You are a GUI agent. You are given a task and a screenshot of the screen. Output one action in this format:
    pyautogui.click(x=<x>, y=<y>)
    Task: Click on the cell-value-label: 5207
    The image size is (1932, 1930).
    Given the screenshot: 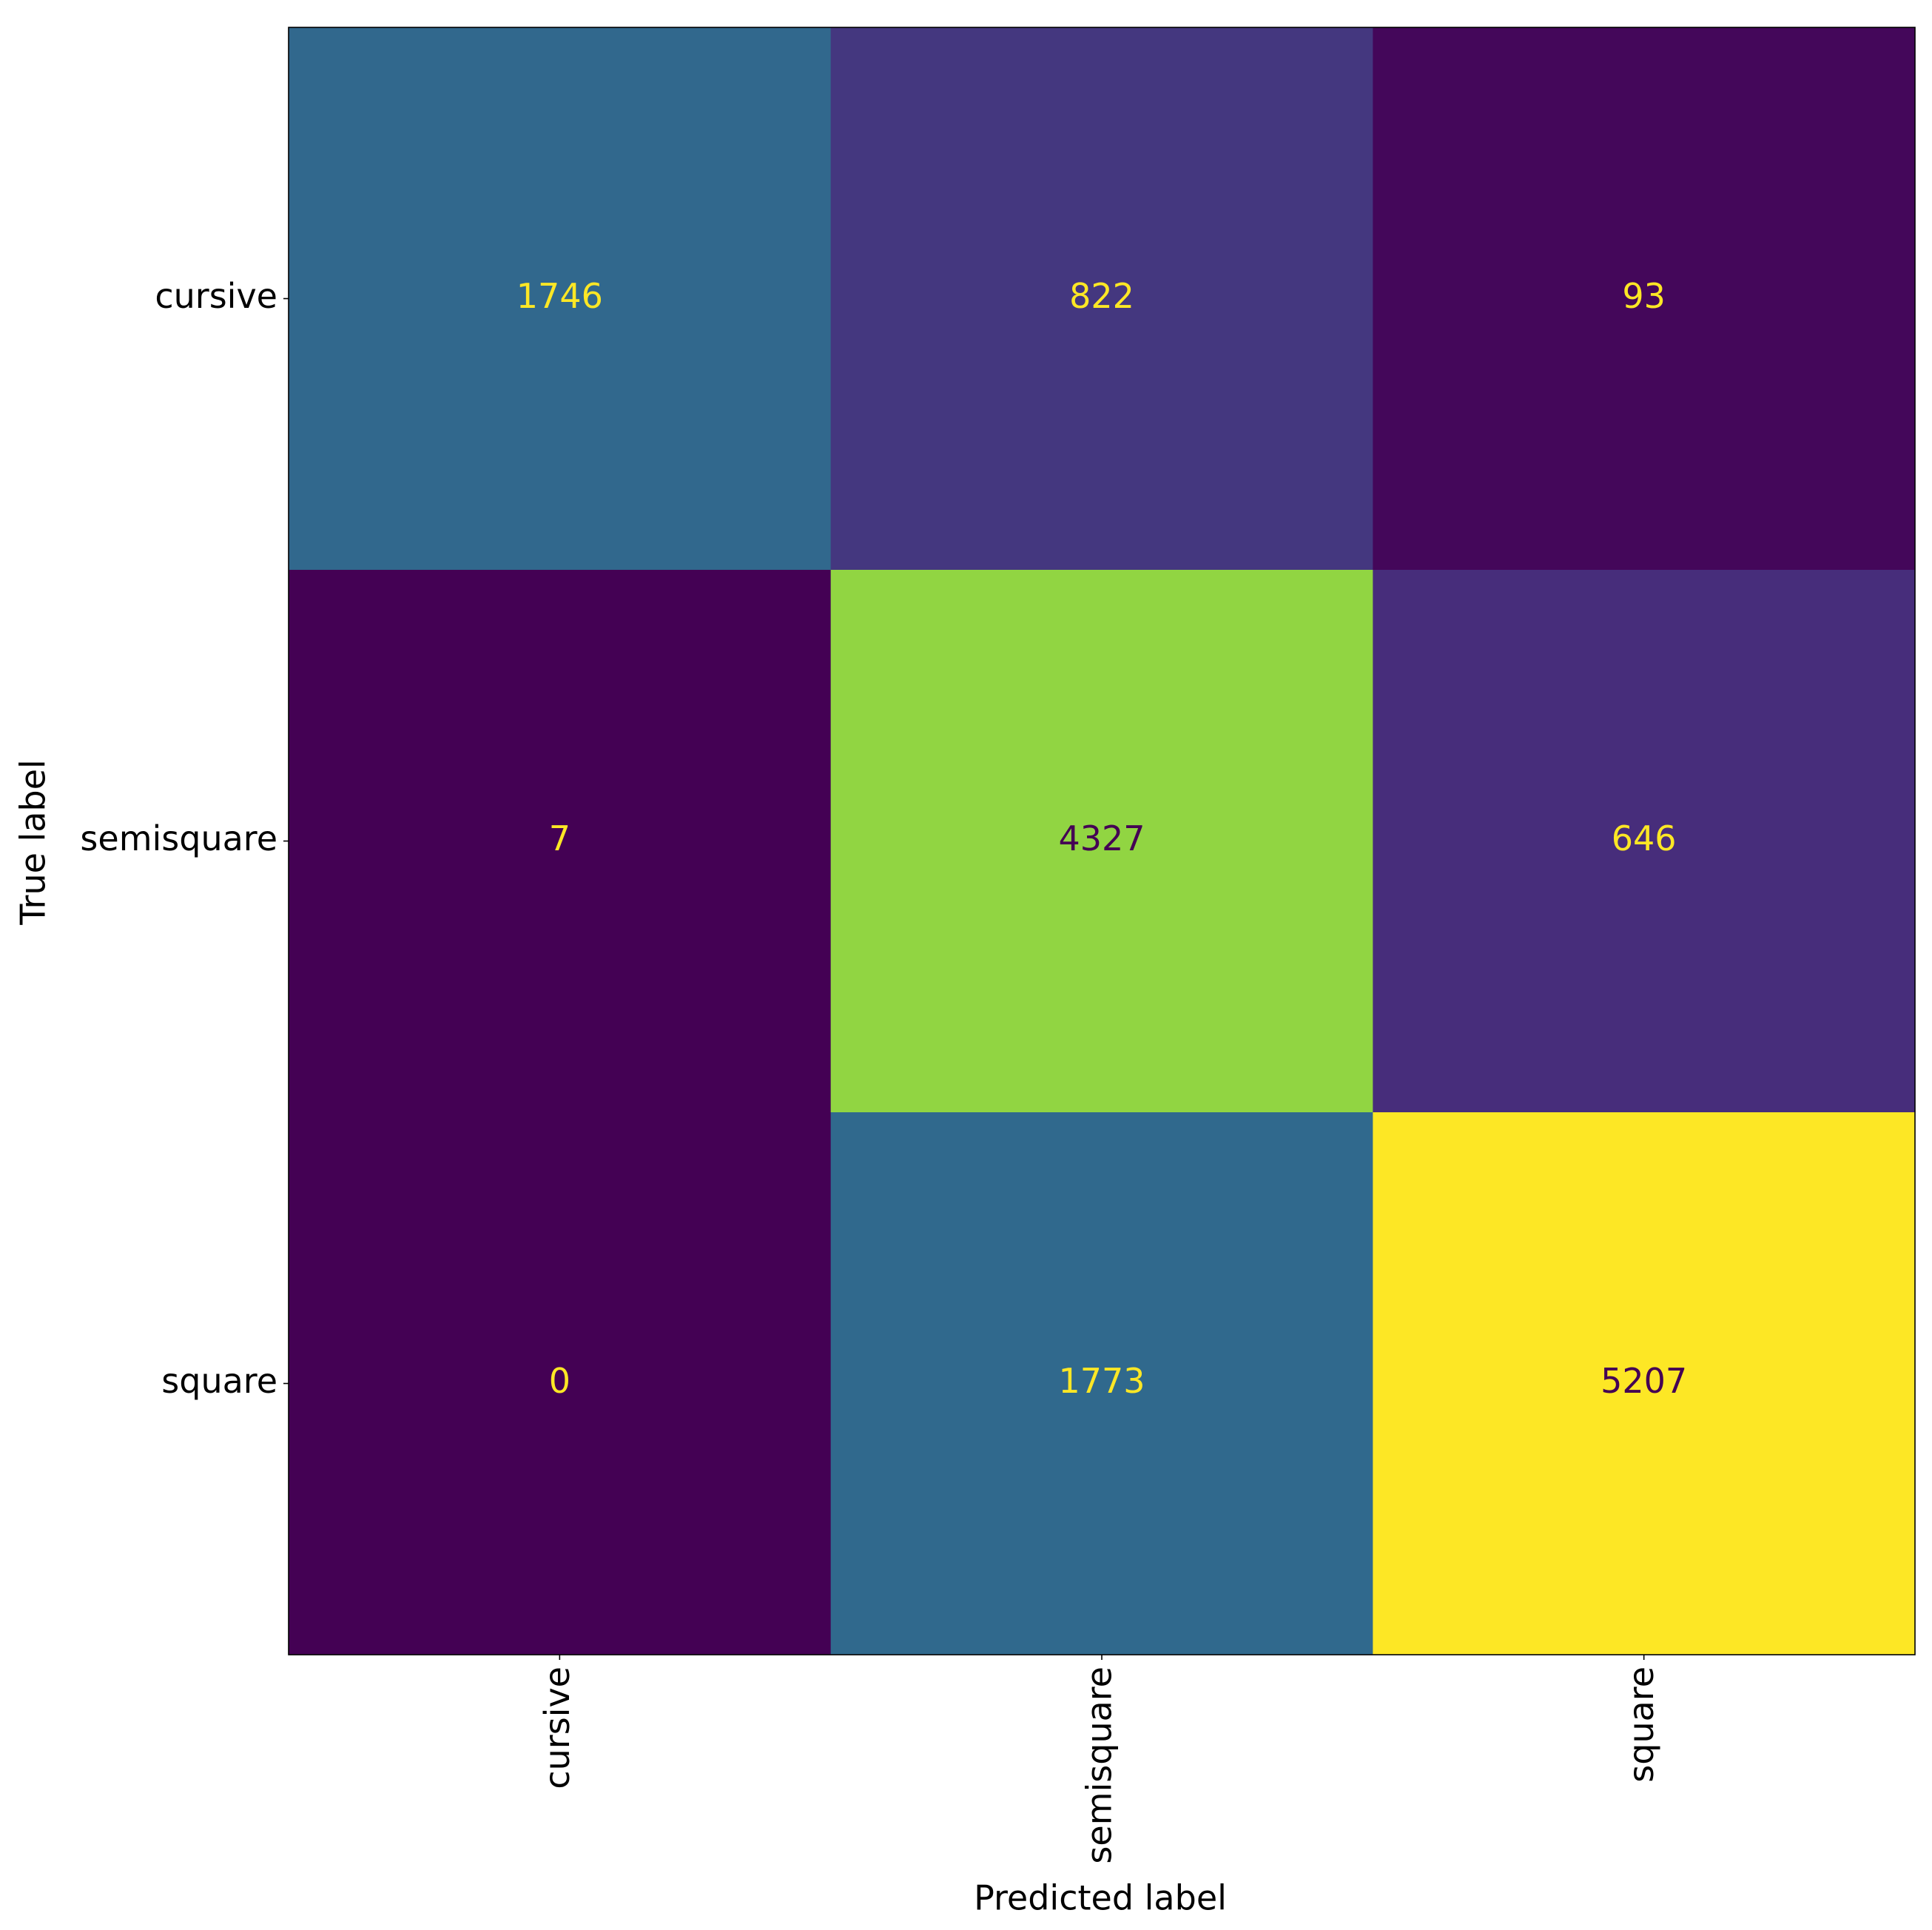 What is the action you would take?
    pyautogui.click(x=1644, y=1381)
    